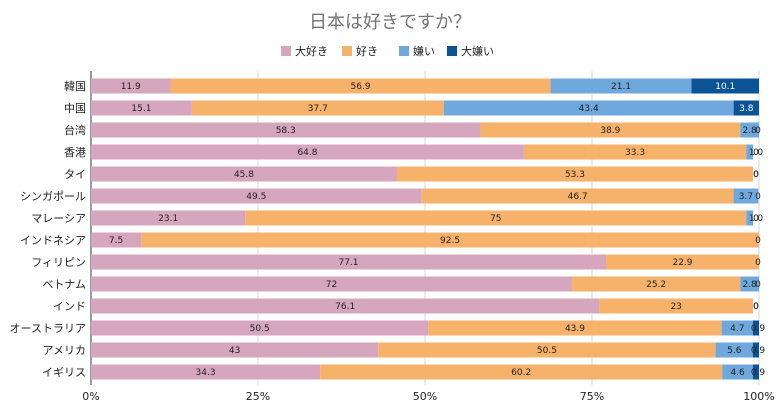 This screenshot has width=780, height=408. Describe the element at coordinates (311, 51) in the screenshot. I see `legend-label-1: 大好き` at that location.